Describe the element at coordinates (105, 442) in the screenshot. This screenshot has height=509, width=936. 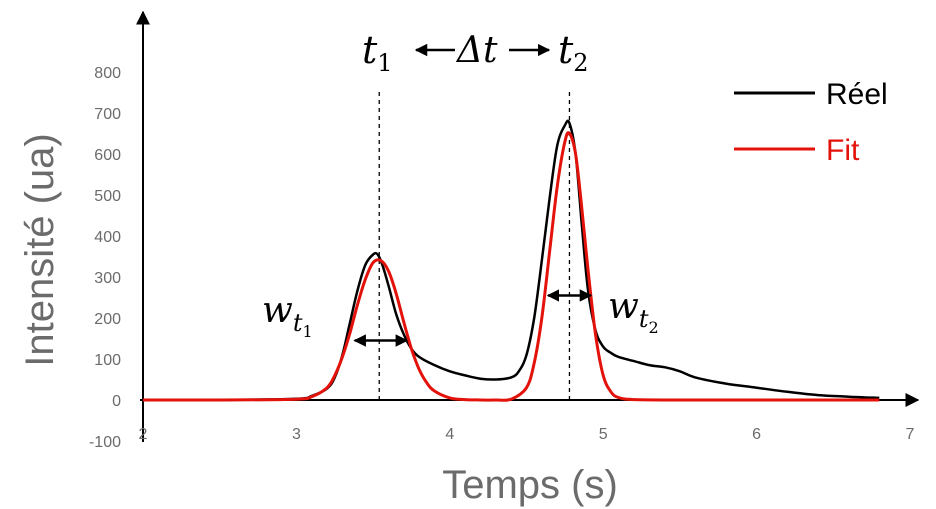
I see `y-tick-label: -100` at that location.